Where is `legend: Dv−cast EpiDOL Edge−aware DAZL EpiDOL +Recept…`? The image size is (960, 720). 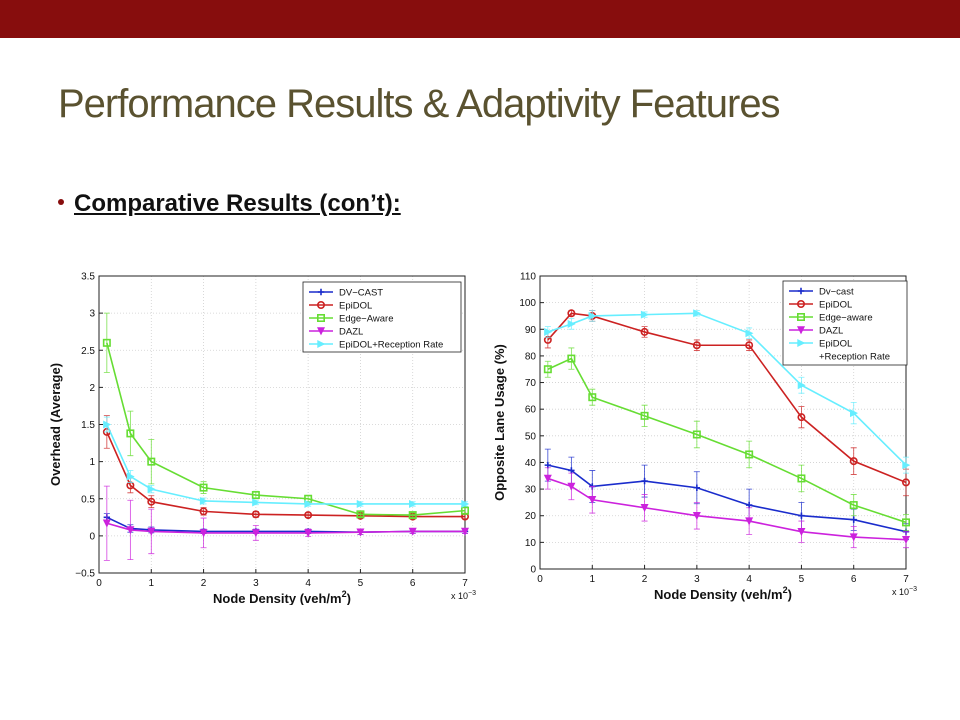 legend: Dv−cast EpiDOL Edge−aware DAZL EpiDOL +Recept… is located at coordinates (845, 323).